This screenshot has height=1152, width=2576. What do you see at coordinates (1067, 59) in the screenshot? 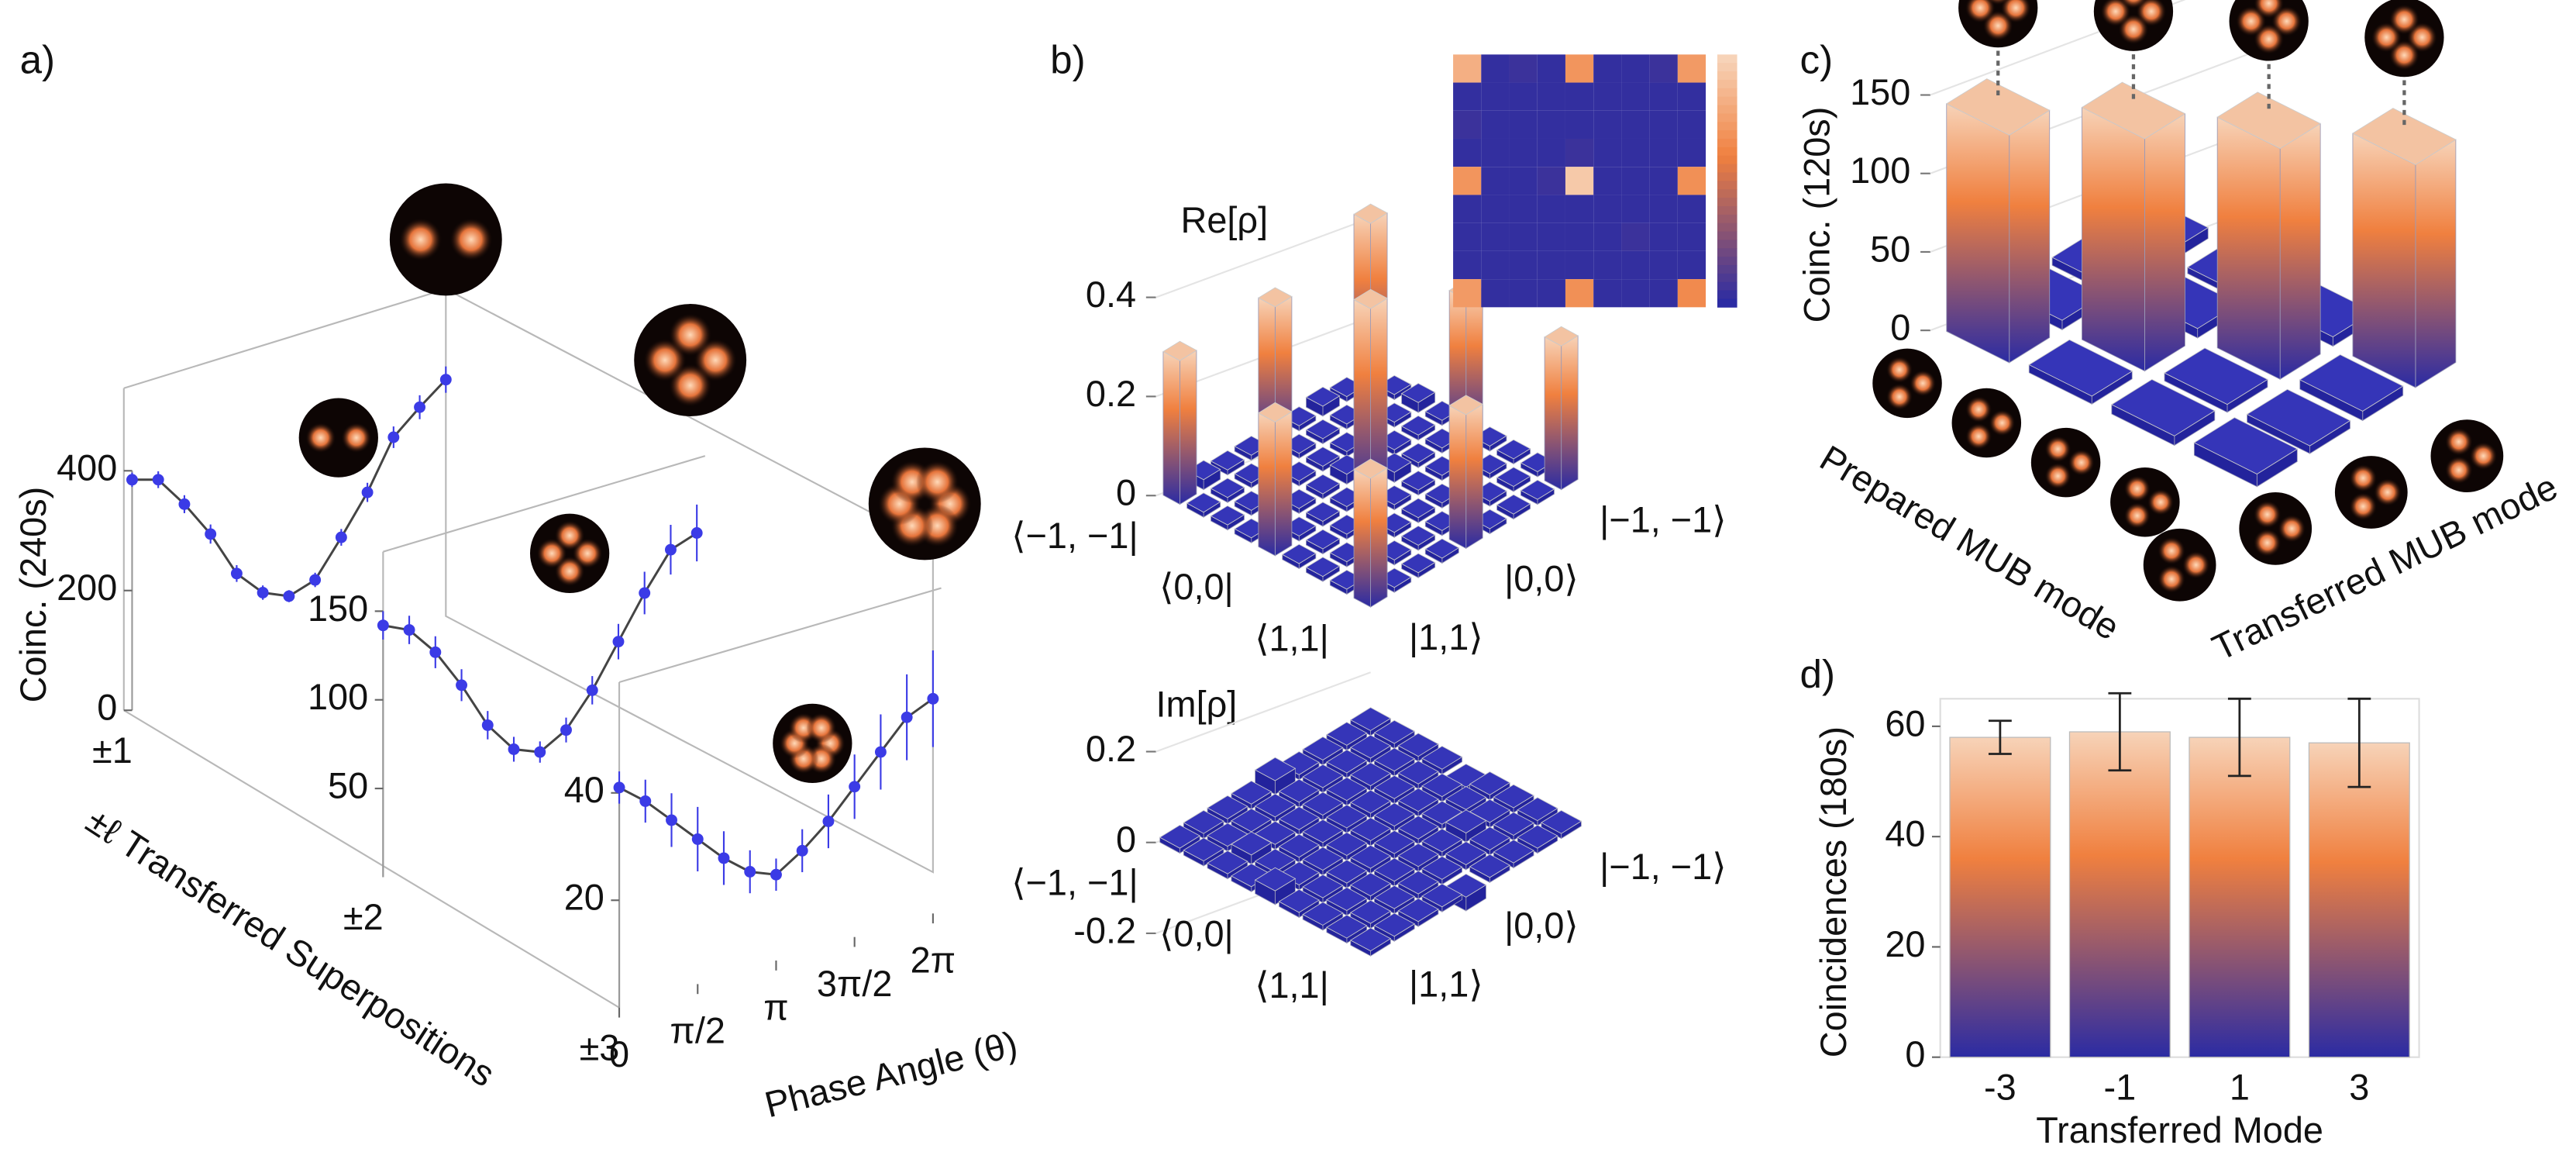
I see `panel-label: b)` at bounding box center [1067, 59].